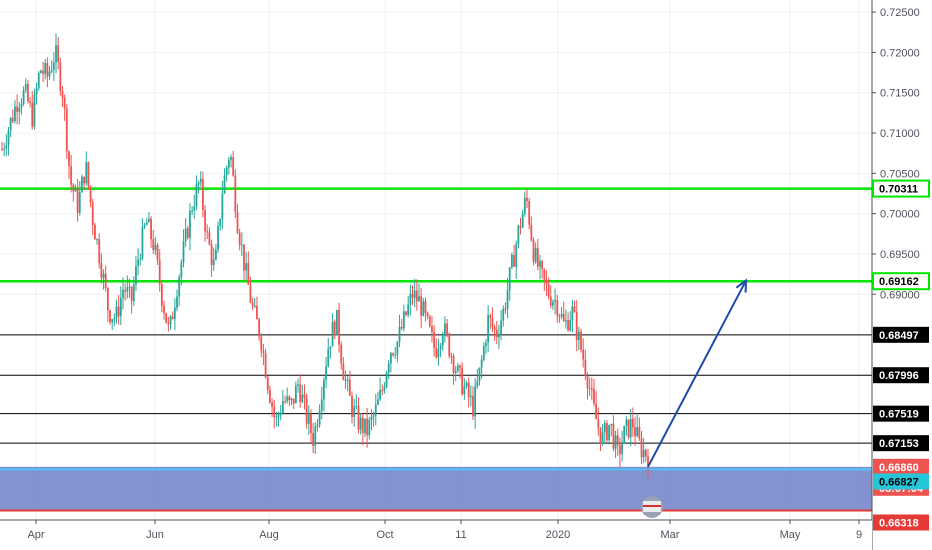 The width and height of the screenshot is (932, 550). Describe the element at coordinates (697, 373) in the screenshot. I see `projection-arrow` at that location.